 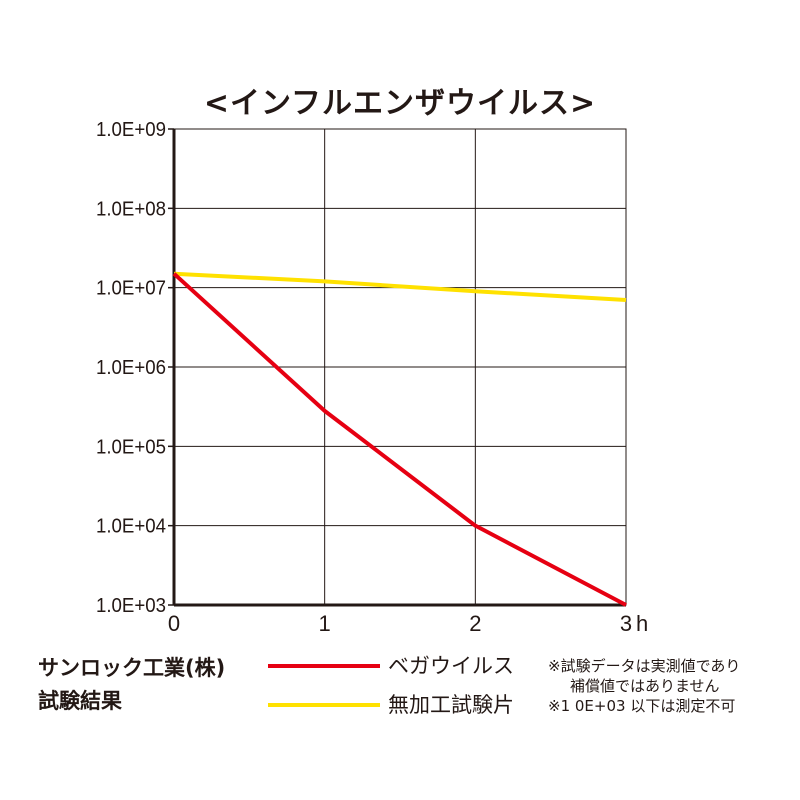 I want to click on chart-title: <インフルエンザウイルス>, so click(x=400, y=103).